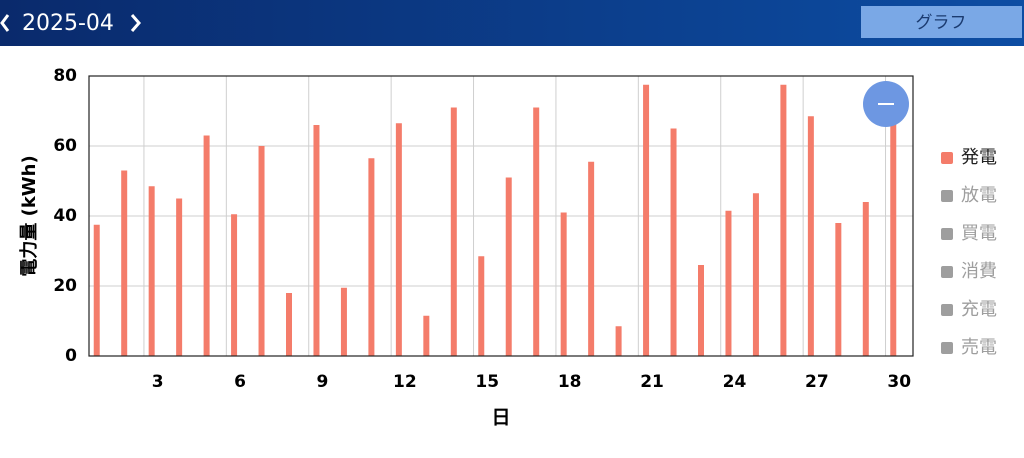 This screenshot has width=1024, height=458. I want to click on legend-label: 充電, so click(979, 309).